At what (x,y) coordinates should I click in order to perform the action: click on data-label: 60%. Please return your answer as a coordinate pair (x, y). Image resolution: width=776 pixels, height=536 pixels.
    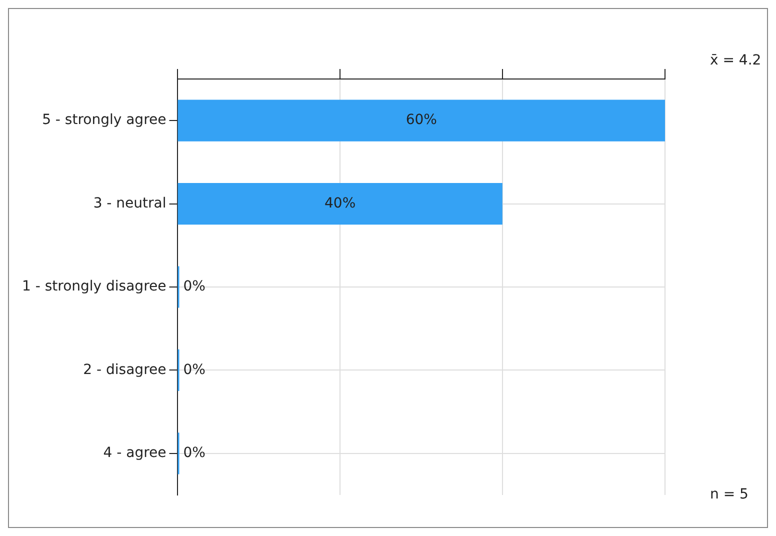
    Looking at the image, I should click on (421, 120).